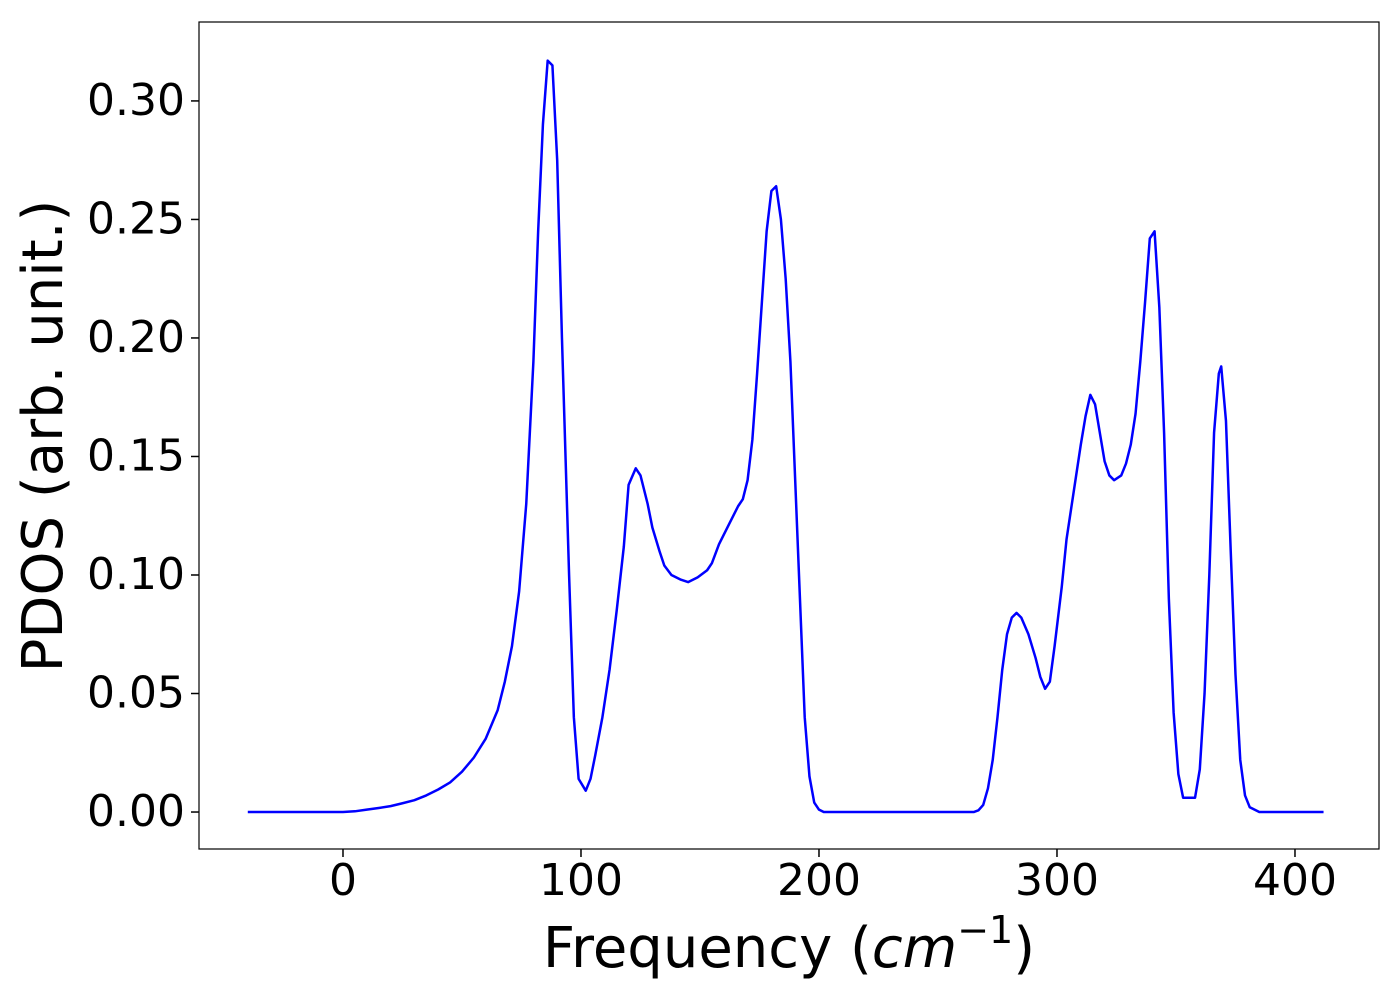  I want to click on x-tick-label: 200, so click(819, 880).